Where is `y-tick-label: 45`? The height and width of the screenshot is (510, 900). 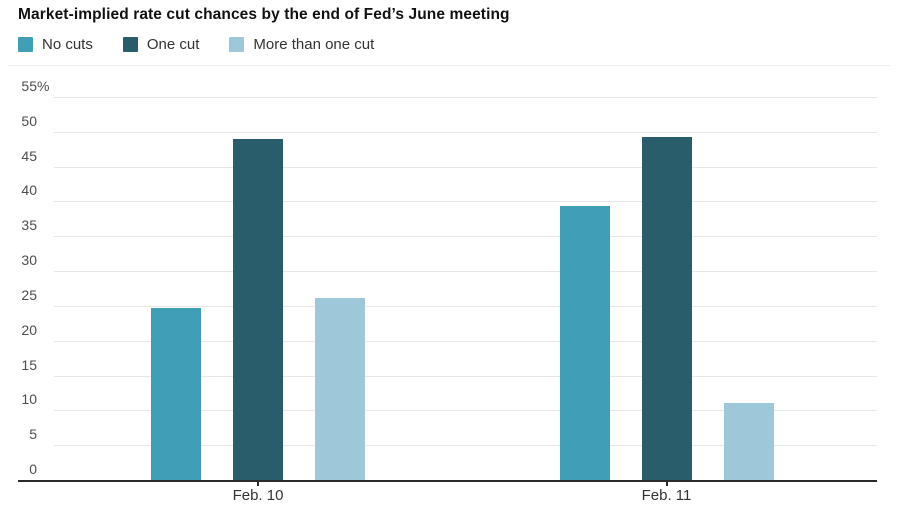 y-tick-label: 45 is located at coordinates (29, 155).